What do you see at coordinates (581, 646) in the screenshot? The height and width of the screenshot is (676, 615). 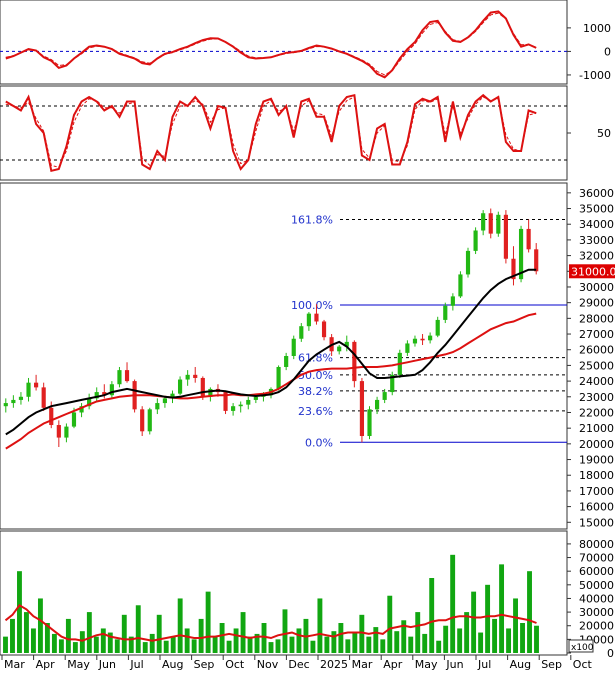 I see `unit-box` at bounding box center [581, 646].